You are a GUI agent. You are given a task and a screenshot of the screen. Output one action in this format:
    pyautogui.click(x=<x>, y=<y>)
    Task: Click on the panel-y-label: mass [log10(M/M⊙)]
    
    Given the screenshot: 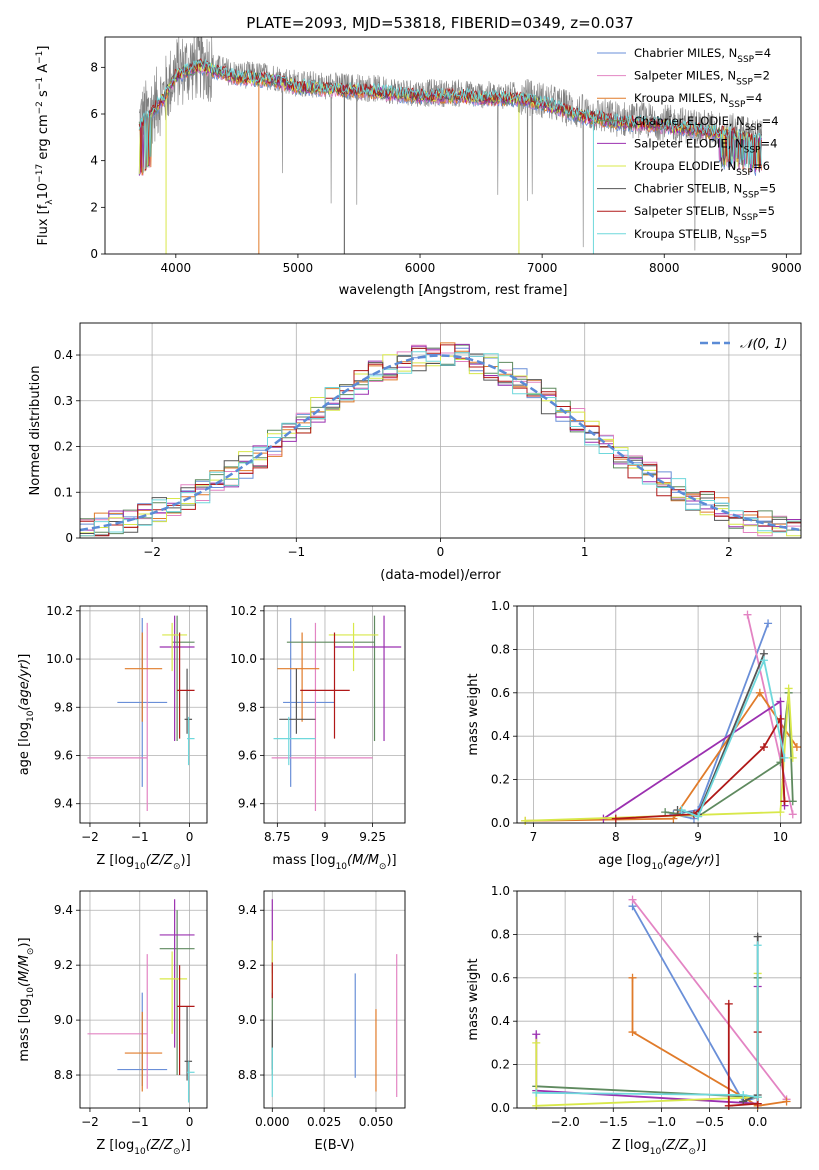 What is the action you would take?
    pyautogui.click(x=26, y=999)
    